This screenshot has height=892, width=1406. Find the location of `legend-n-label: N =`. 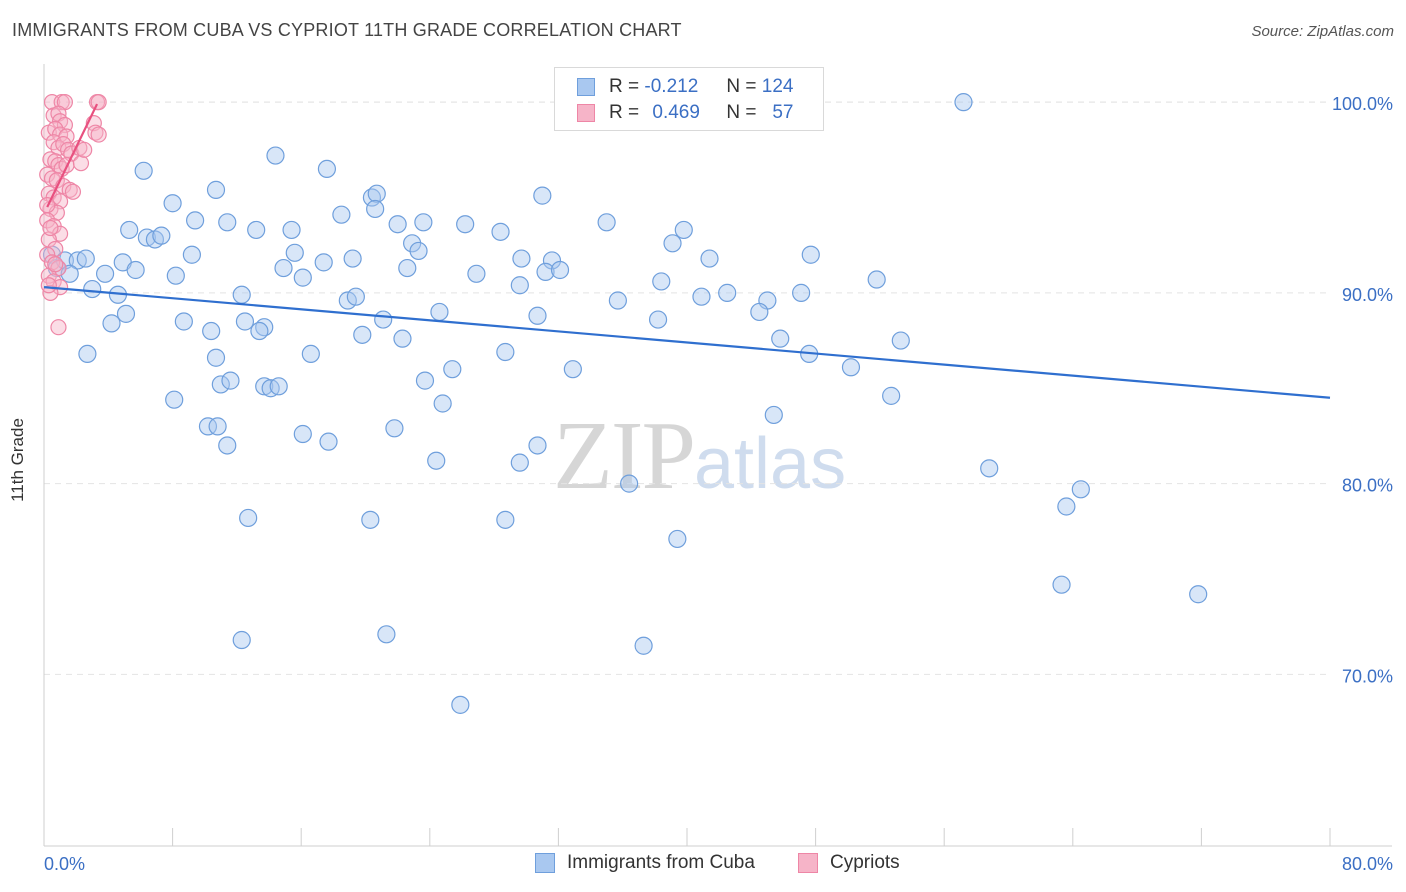

legend-n-label: N = is located at coordinates (741, 112).